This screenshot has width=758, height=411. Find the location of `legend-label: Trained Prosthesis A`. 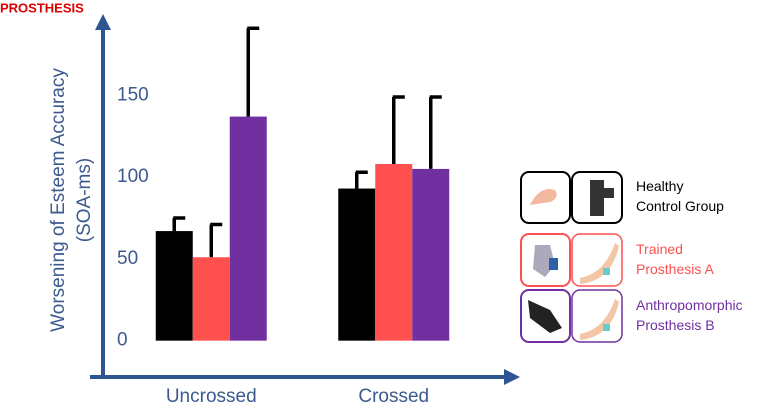

legend-label: Trained Prosthesis A is located at coordinates (675, 259).